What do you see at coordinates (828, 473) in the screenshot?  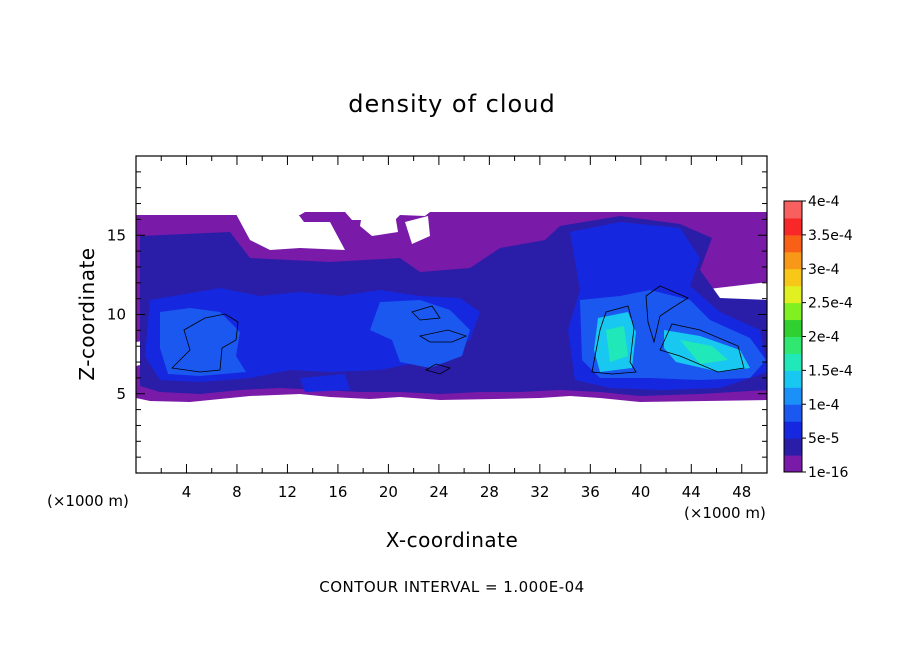 I see `colorbar-label: 1e-16` at bounding box center [828, 473].